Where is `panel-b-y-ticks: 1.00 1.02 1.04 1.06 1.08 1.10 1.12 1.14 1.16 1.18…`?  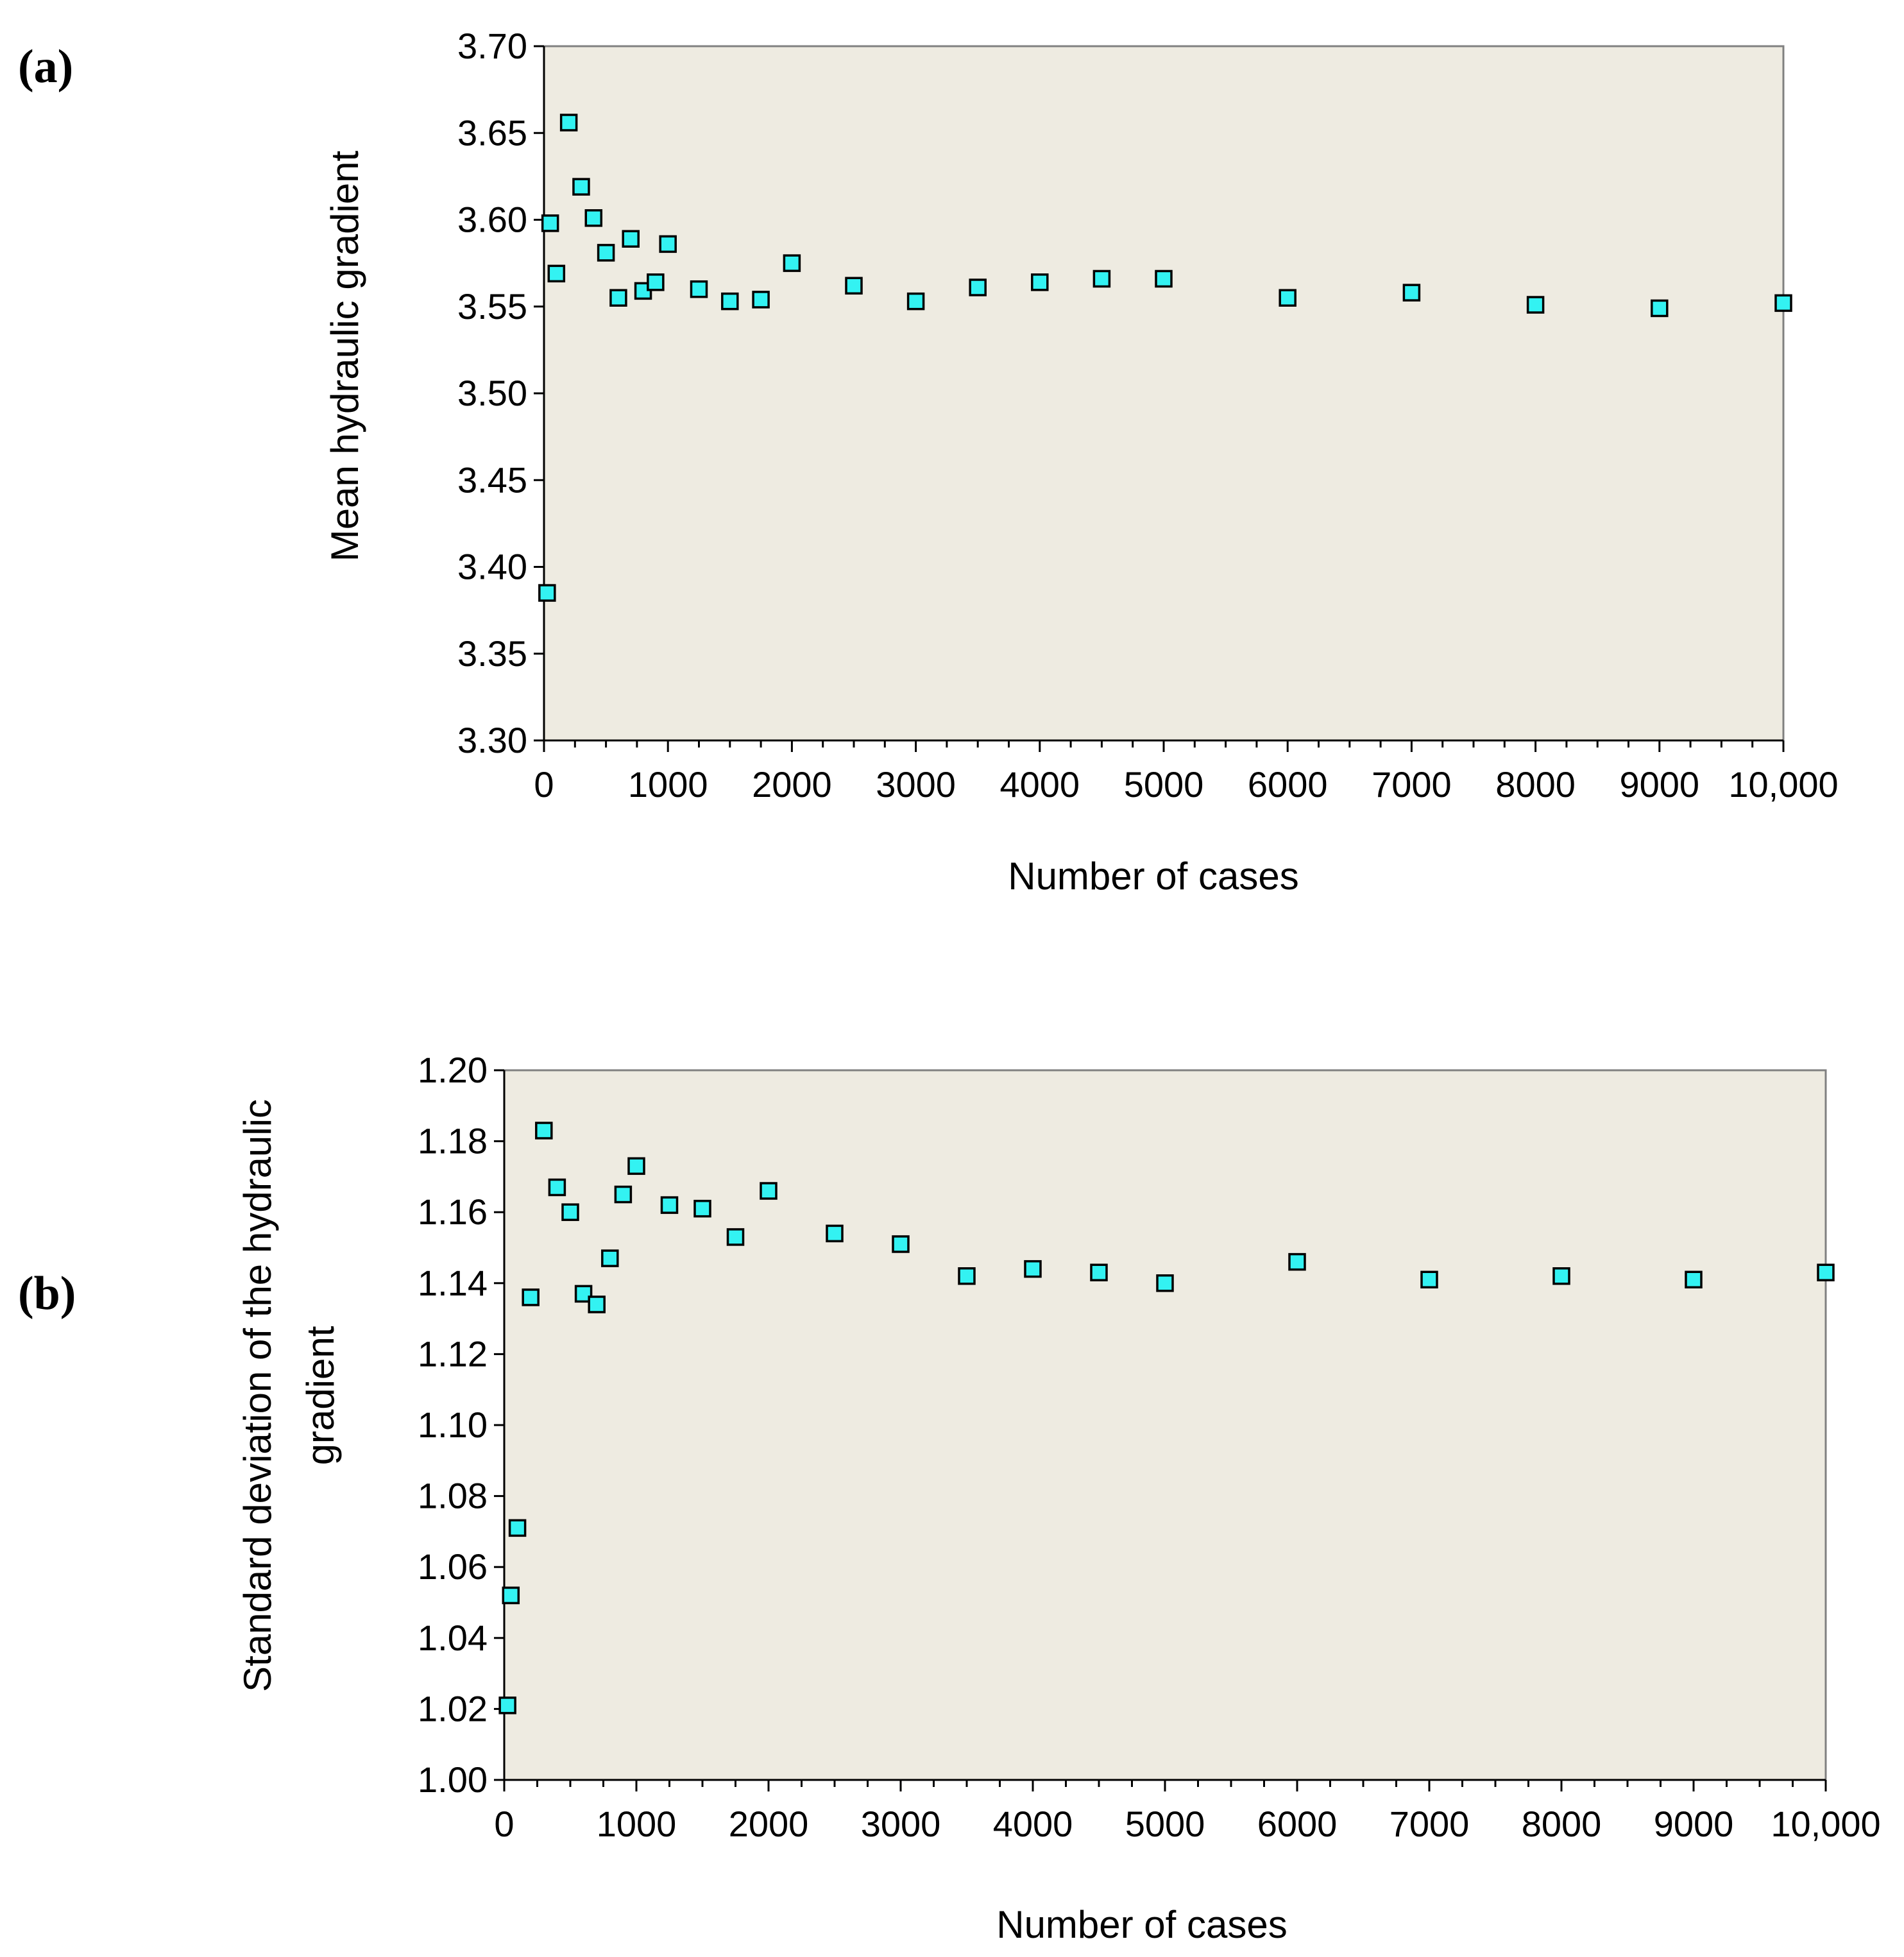 panel-b-y-ticks: 1.00 1.02 1.04 1.06 1.08 1.10 1.12 1.14 1.16 1.18… is located at coordinates (461, 1425).